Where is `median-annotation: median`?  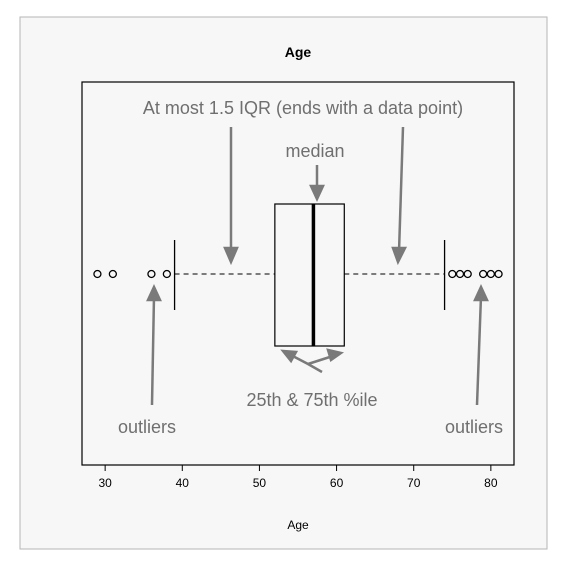 median-annotation: median is located at coordinates (314, 151).